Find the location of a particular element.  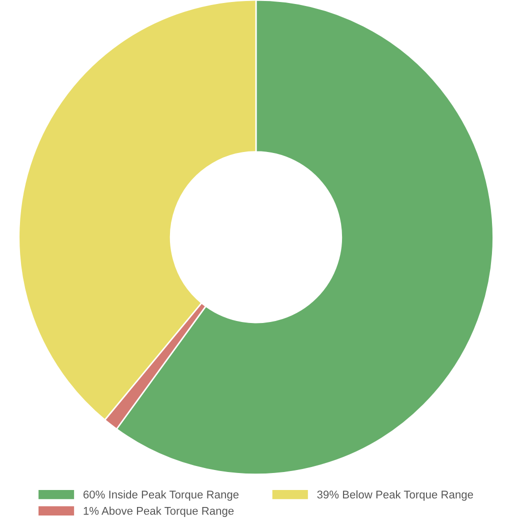

legend-label: 1% Above Peak Torque Range is located at coordinates (159, 511).